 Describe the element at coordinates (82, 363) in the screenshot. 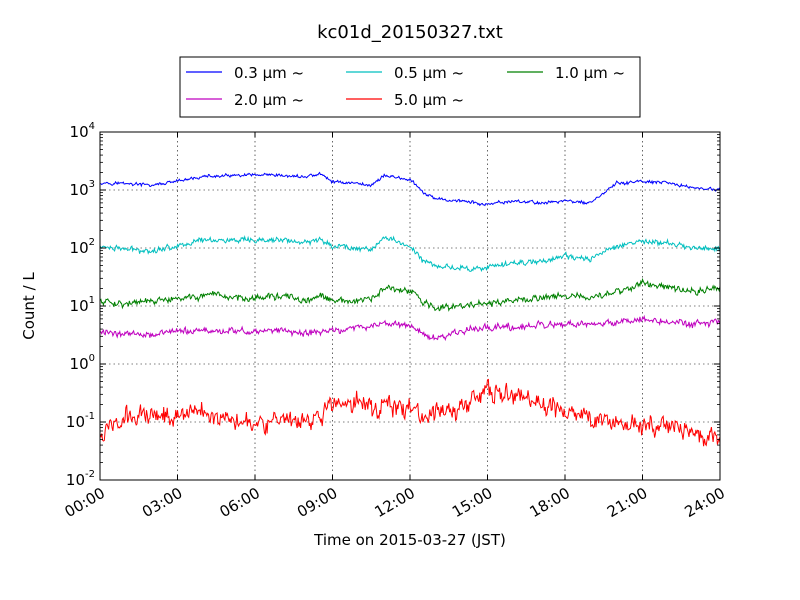

I see `y-tick-label: 10⁰` at that location.